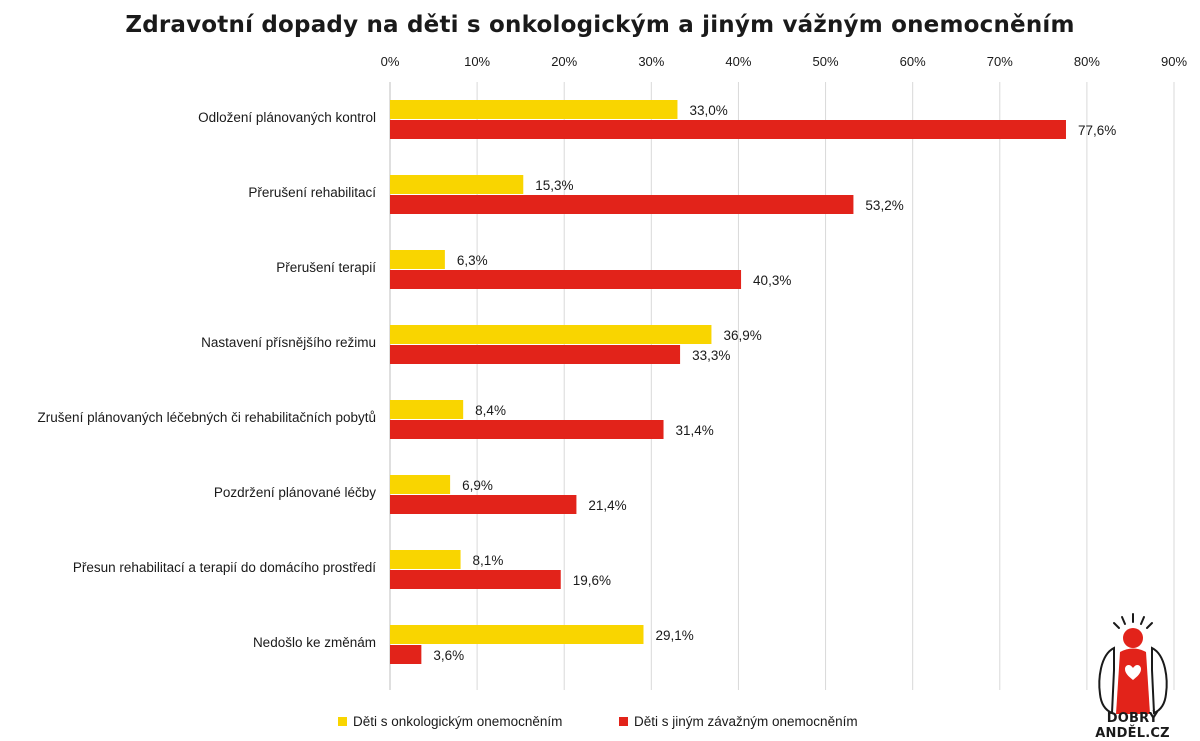 This screenshot has height=741, width=1200. What do you see at coordinates (1087, 61) in the screenshot?
I see `x-tick-label: 80%` at bounding box center [1087, 61].